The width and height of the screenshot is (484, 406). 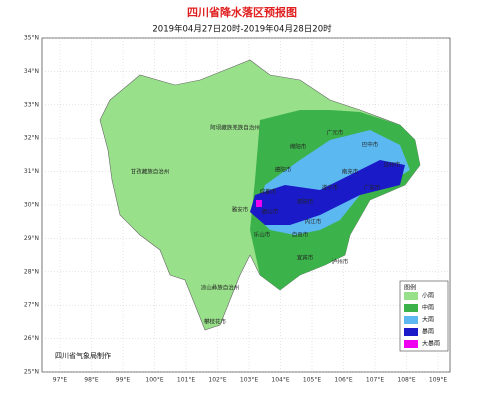 I want to click on legend-label: 大雨, so click(x=428, y=320).